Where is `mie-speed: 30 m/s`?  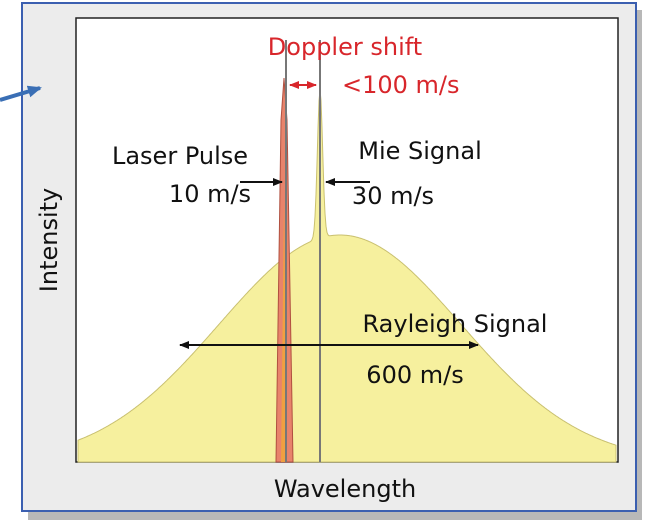 mie-speed: 30 m/s is located at coordinates (393, 196).